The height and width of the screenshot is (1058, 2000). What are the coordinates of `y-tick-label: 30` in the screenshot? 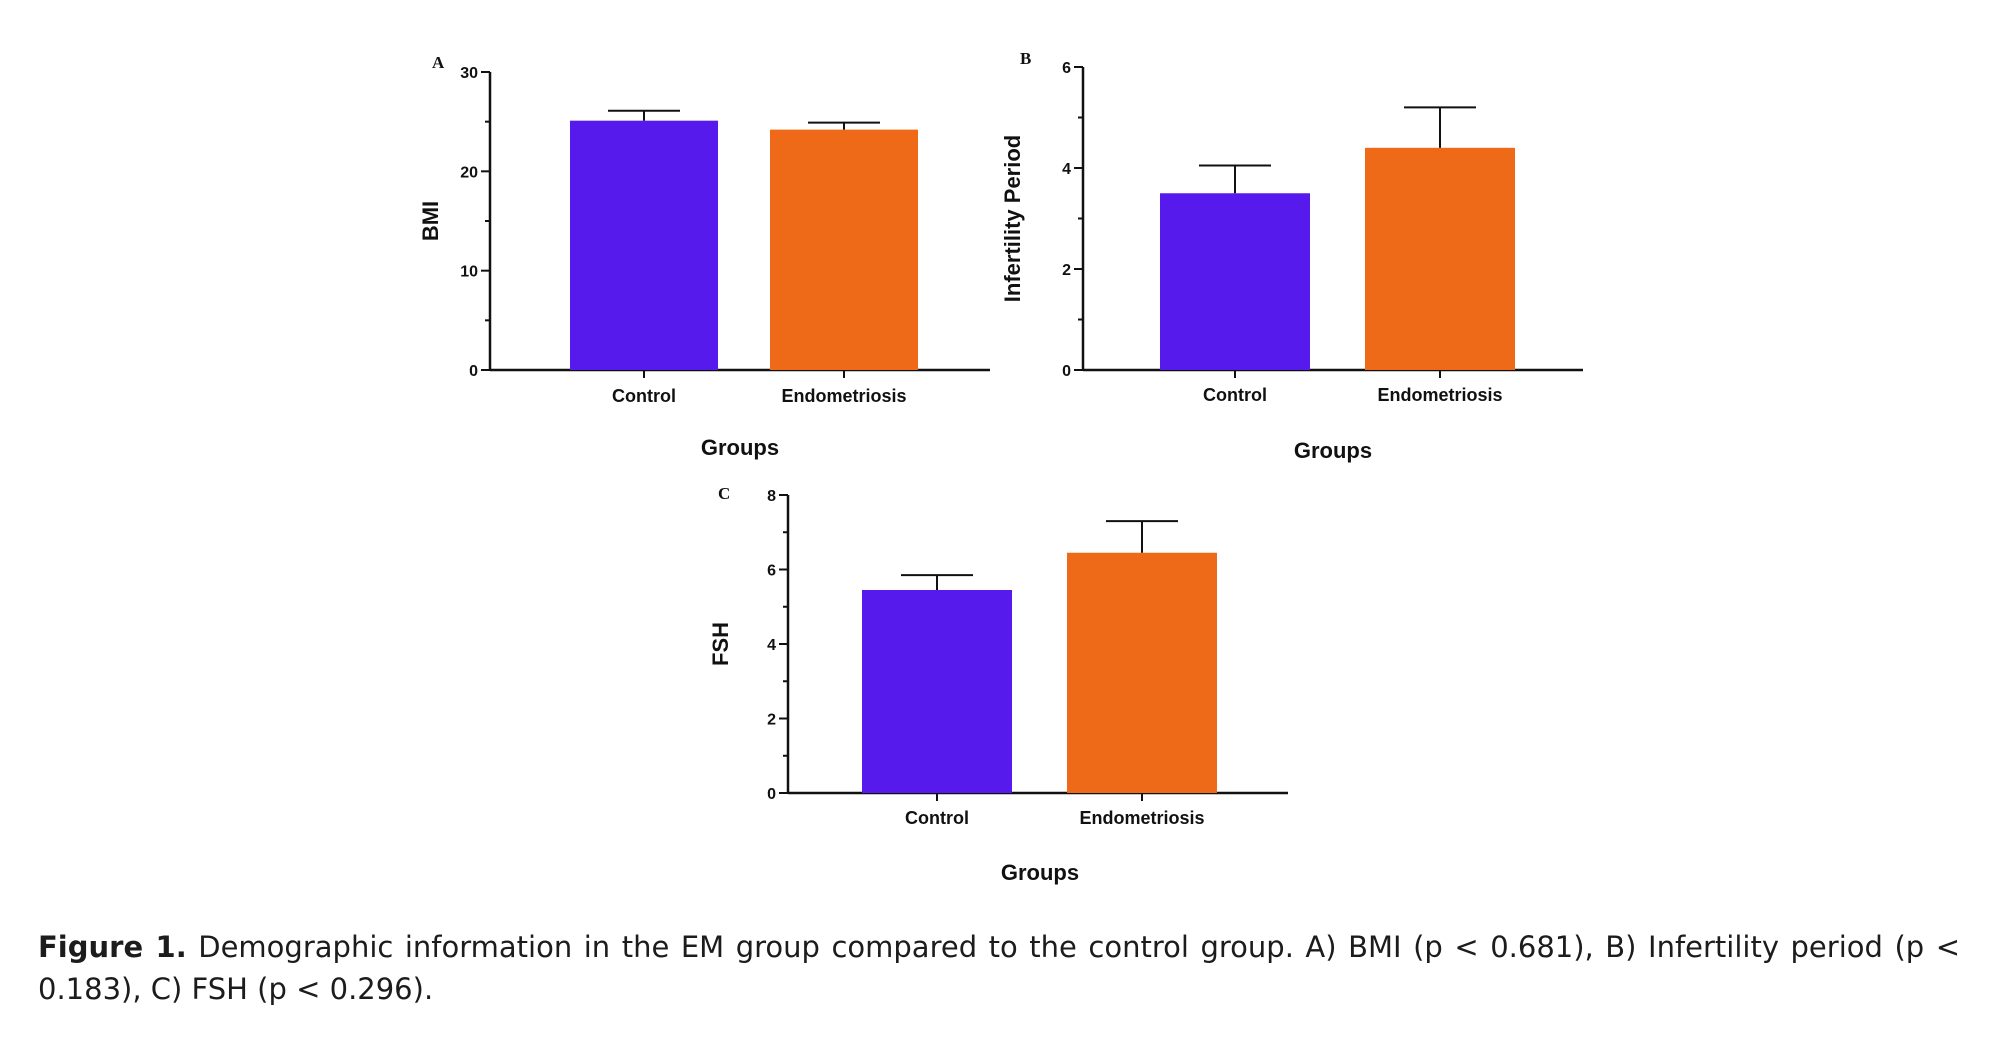 It's located at (469, 73).